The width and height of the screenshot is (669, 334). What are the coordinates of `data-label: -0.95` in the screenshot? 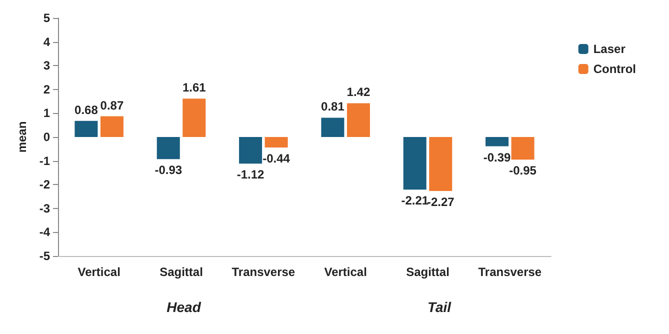 It's located at (523, 171).